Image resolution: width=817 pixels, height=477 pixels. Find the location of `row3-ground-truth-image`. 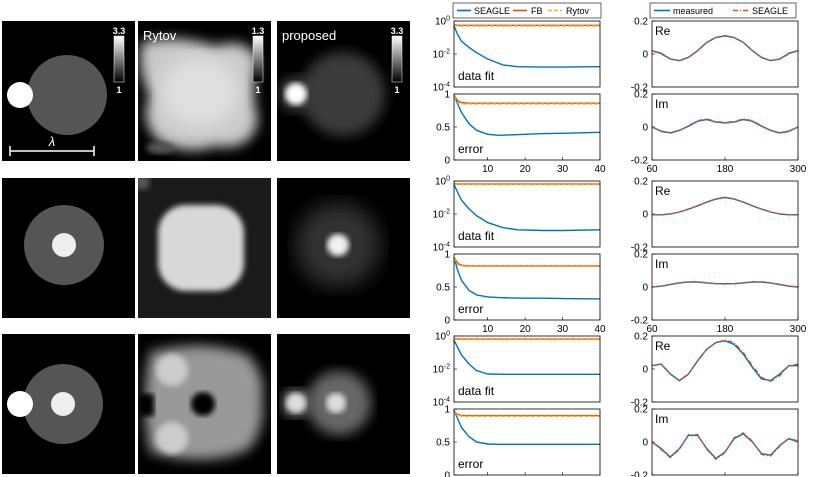

row3-ground-truth-image is located at coordinates (68, 404).